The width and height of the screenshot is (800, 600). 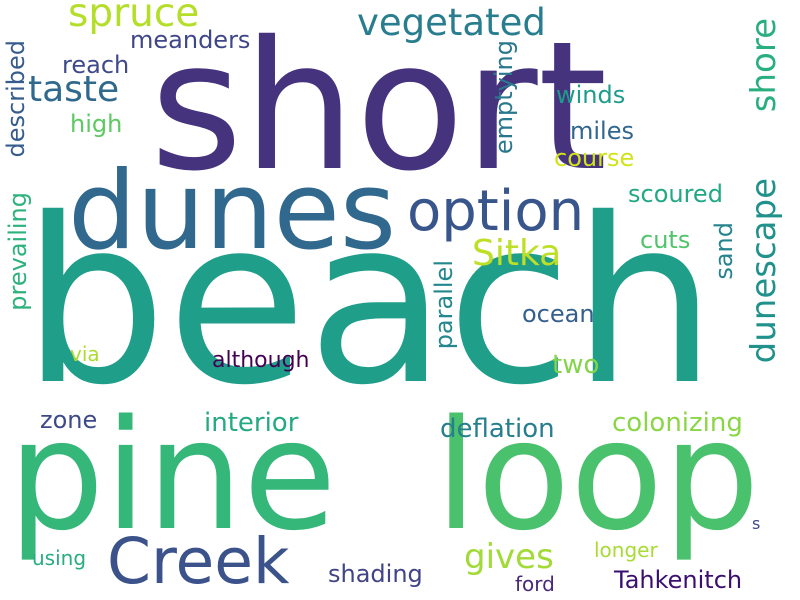 What do you see at coordinates (576, 365) in the screenshot?
I see `word-two: two` at bounding box center [576, 365].